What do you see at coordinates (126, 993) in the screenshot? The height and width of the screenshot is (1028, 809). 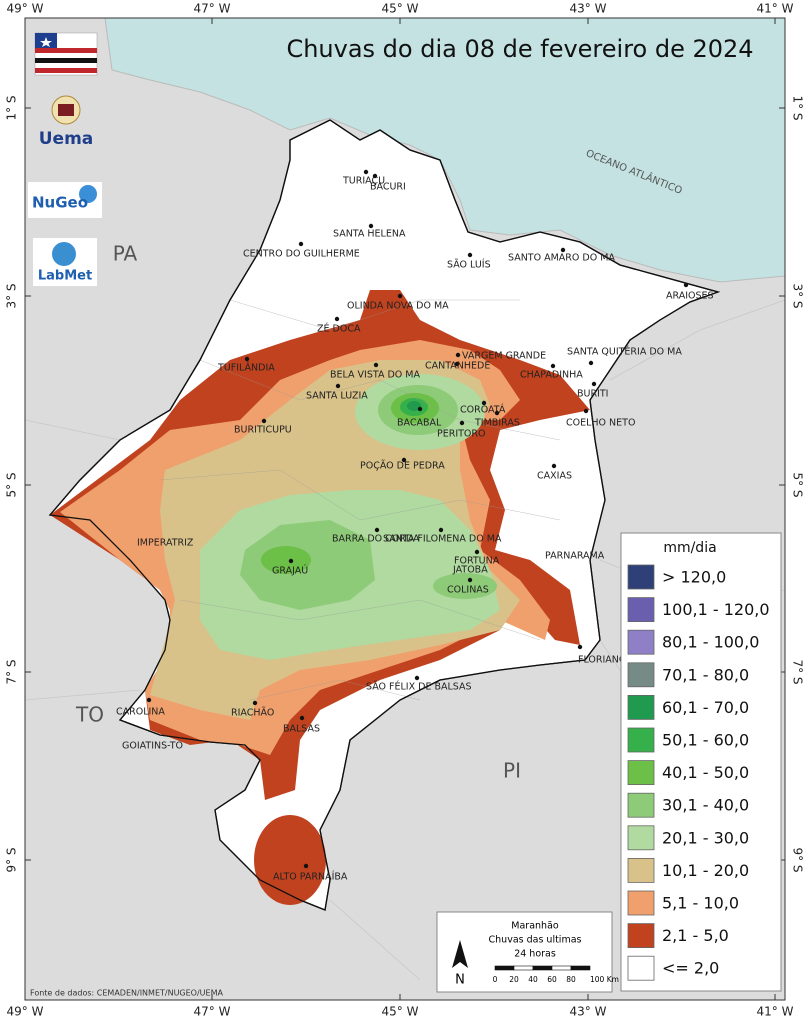 I see `source-note: Fonte de dados: CEMADEN/INMET/NUGEO/UEMA` at bounding box center [126, 993].